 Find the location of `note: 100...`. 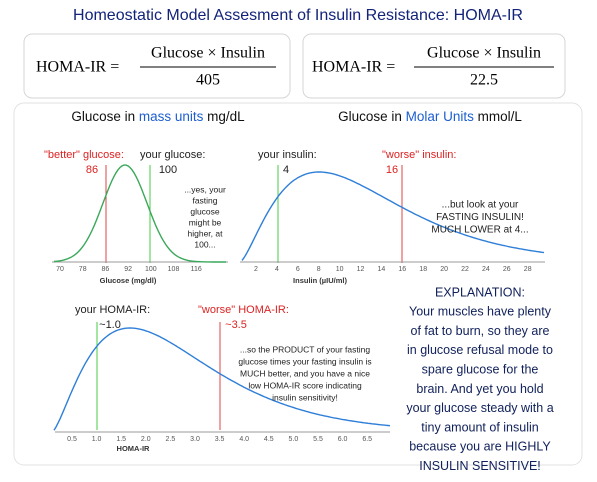

note: 100... is located at coordinates (204, 244).